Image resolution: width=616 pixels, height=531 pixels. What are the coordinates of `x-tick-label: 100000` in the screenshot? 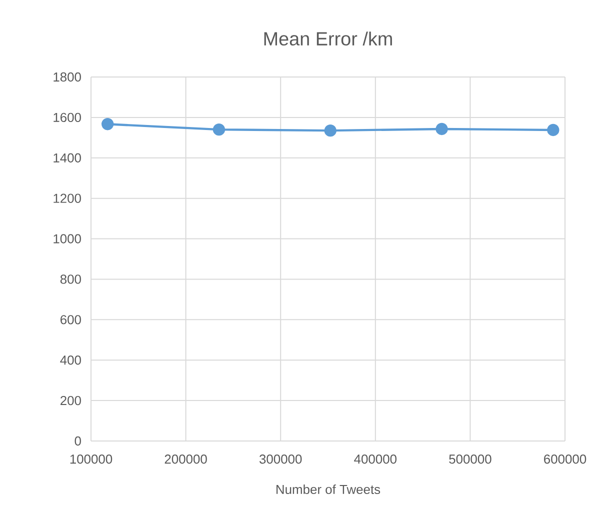 It's located at (91, 459).